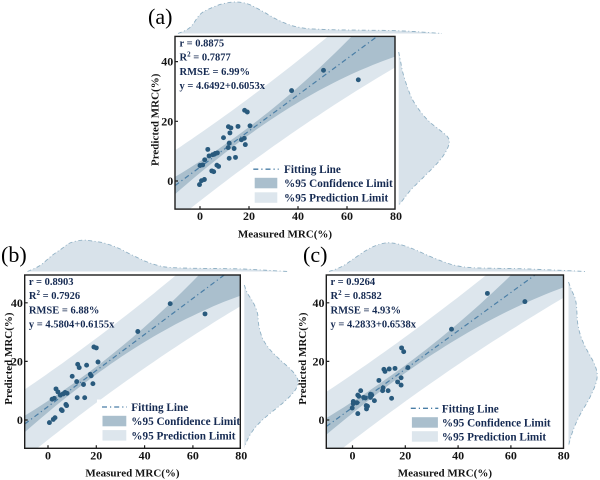 This screenshot has width=600, height=480. What do you see at coordinates (72, 325) in the screenshot?
I see `svg-text: y = 4.5804+0.6155x` at bounding box center [72, 325].